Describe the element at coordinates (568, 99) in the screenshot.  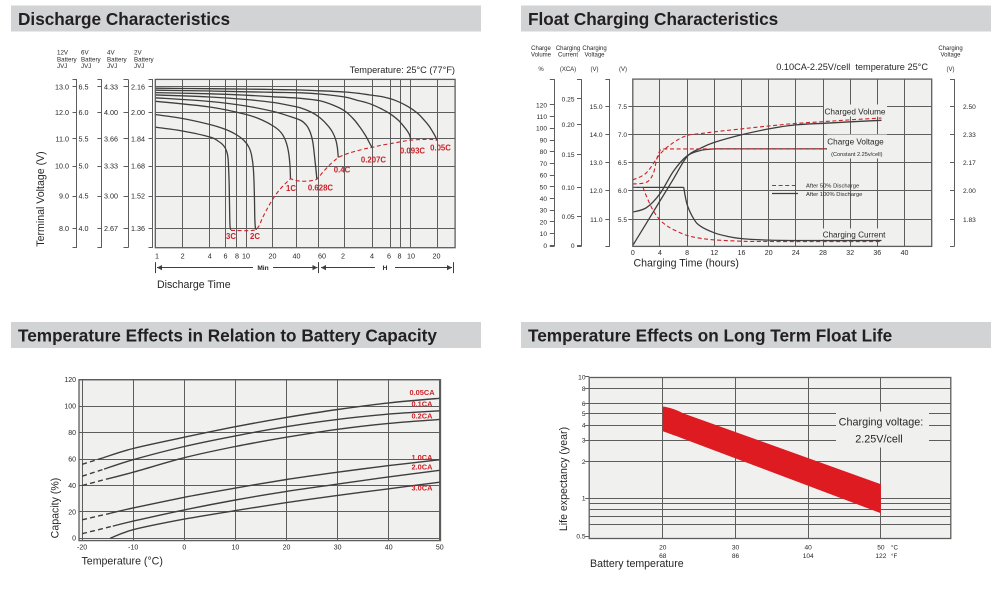
I see `svg-text: 0.25` at that location.